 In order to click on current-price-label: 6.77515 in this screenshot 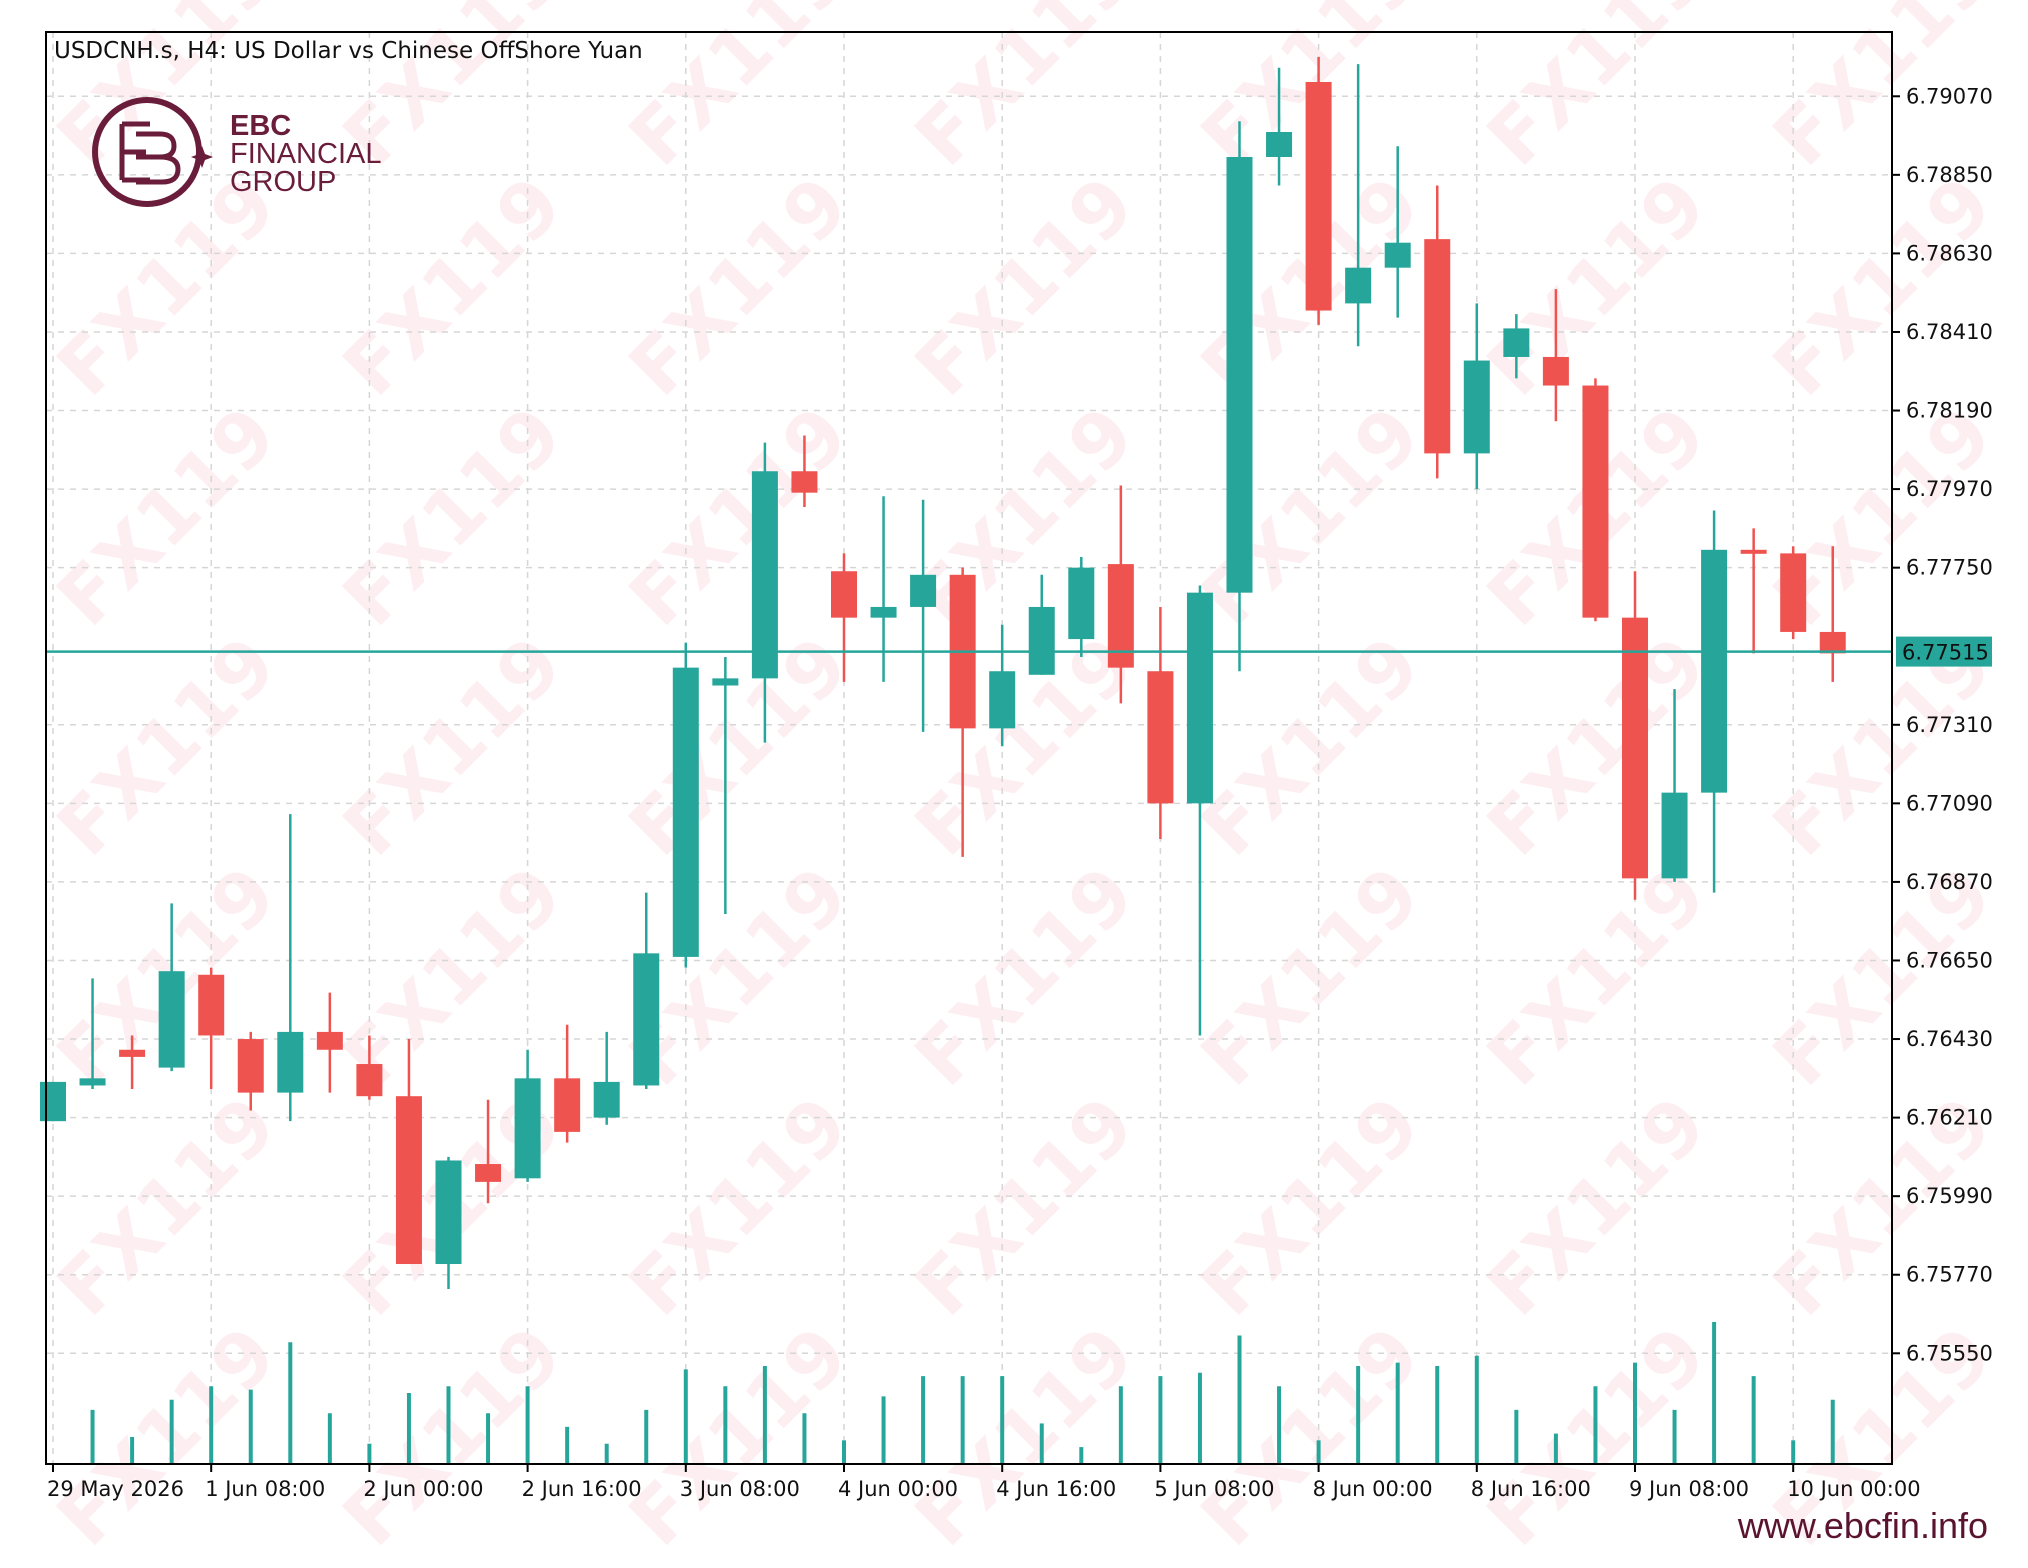, I will do `click(1945, 653)`.